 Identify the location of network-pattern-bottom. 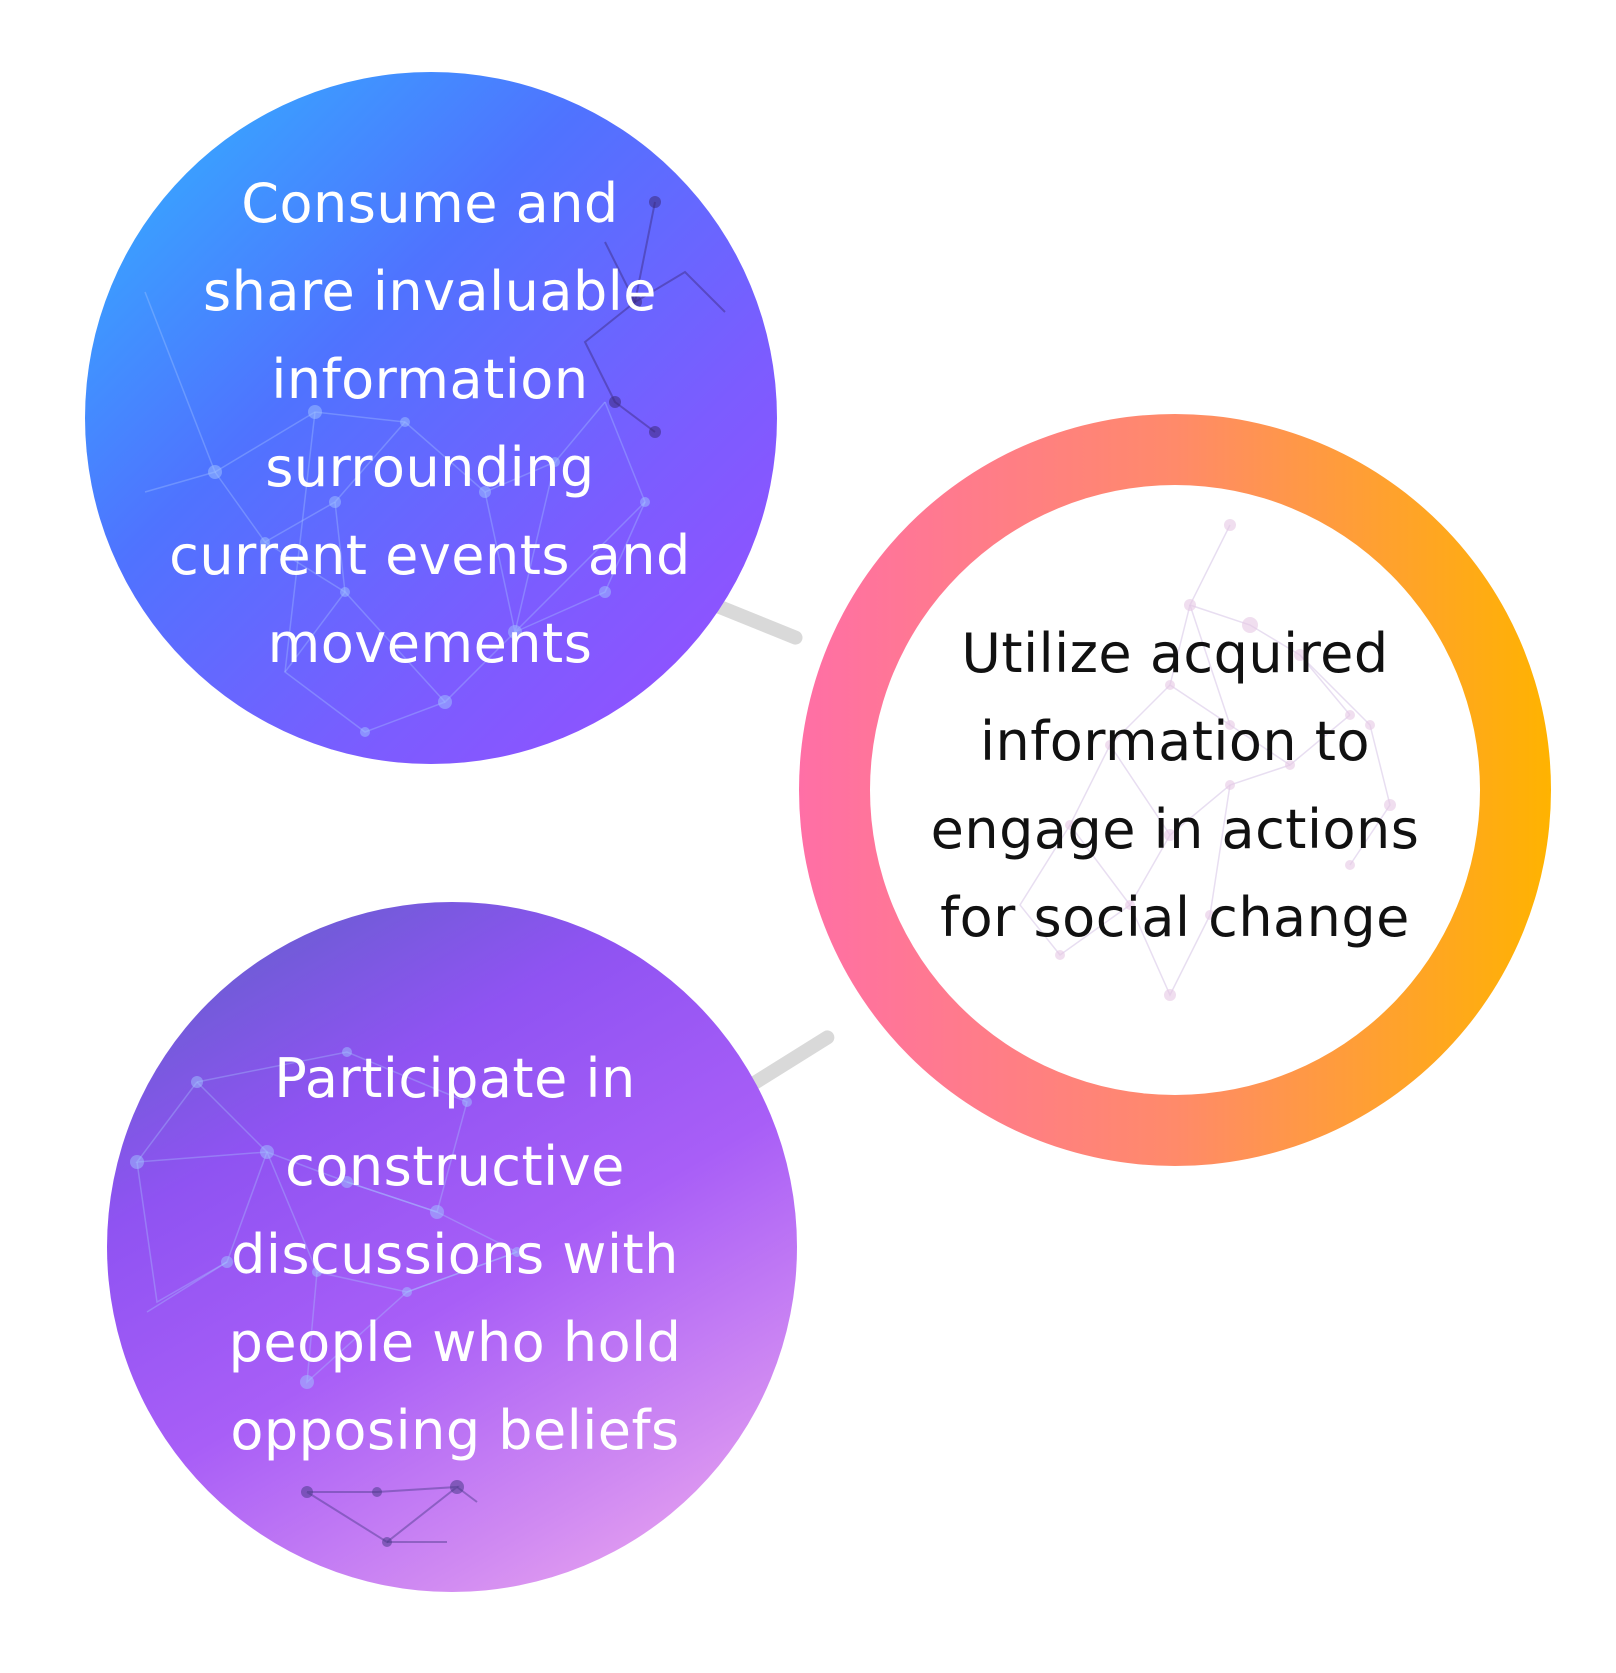
(326, 1297).